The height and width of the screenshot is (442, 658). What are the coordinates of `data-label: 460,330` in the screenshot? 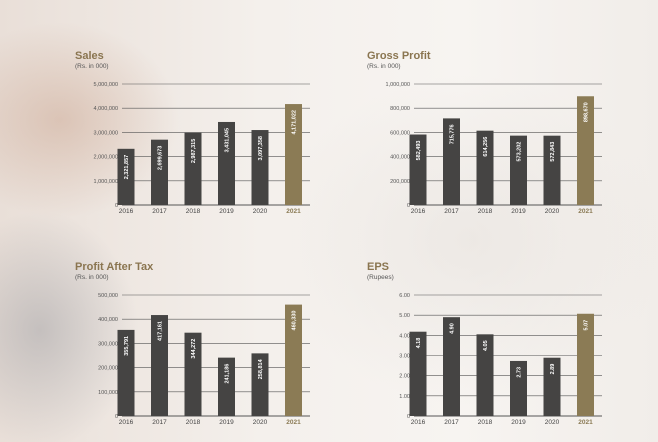 It's located at (294, 321).